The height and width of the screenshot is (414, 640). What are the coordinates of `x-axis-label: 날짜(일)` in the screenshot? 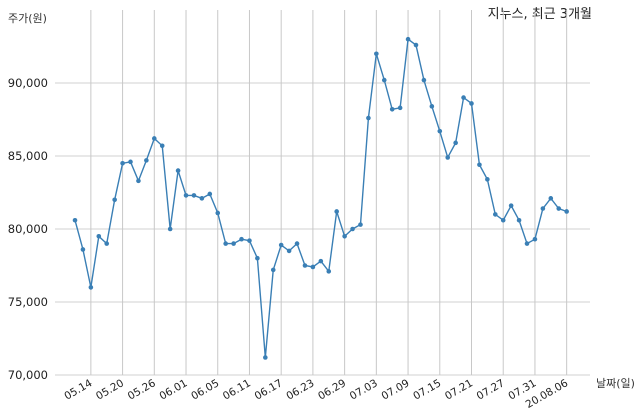 It's located at (615, 383).